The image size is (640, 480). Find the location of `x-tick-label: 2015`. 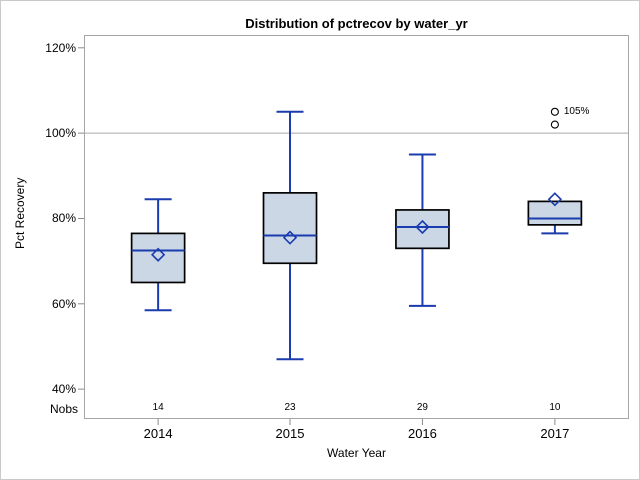

x-tick-label: 2015 is located at coordinates (290, 433).